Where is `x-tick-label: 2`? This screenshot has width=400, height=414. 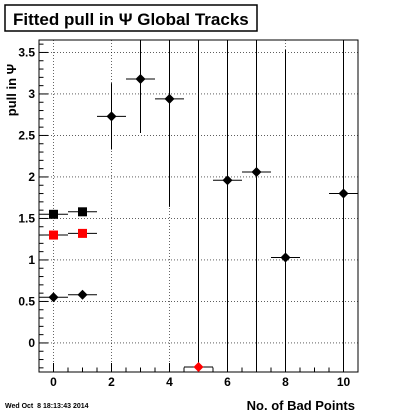
x-tick-label: 2 is located at coordinates (111, 382).